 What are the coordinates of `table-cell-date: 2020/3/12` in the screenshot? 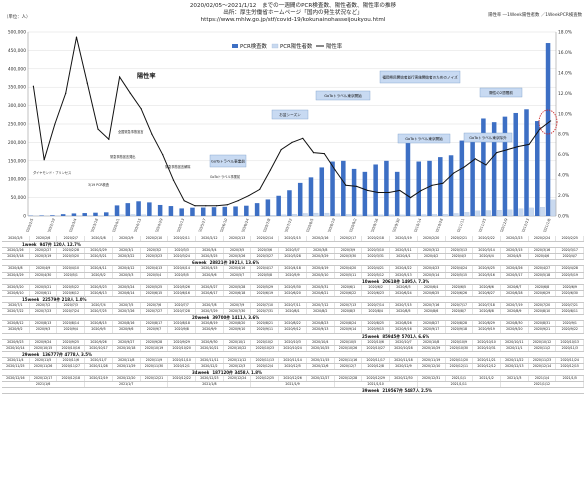 It's located at (432, 251).